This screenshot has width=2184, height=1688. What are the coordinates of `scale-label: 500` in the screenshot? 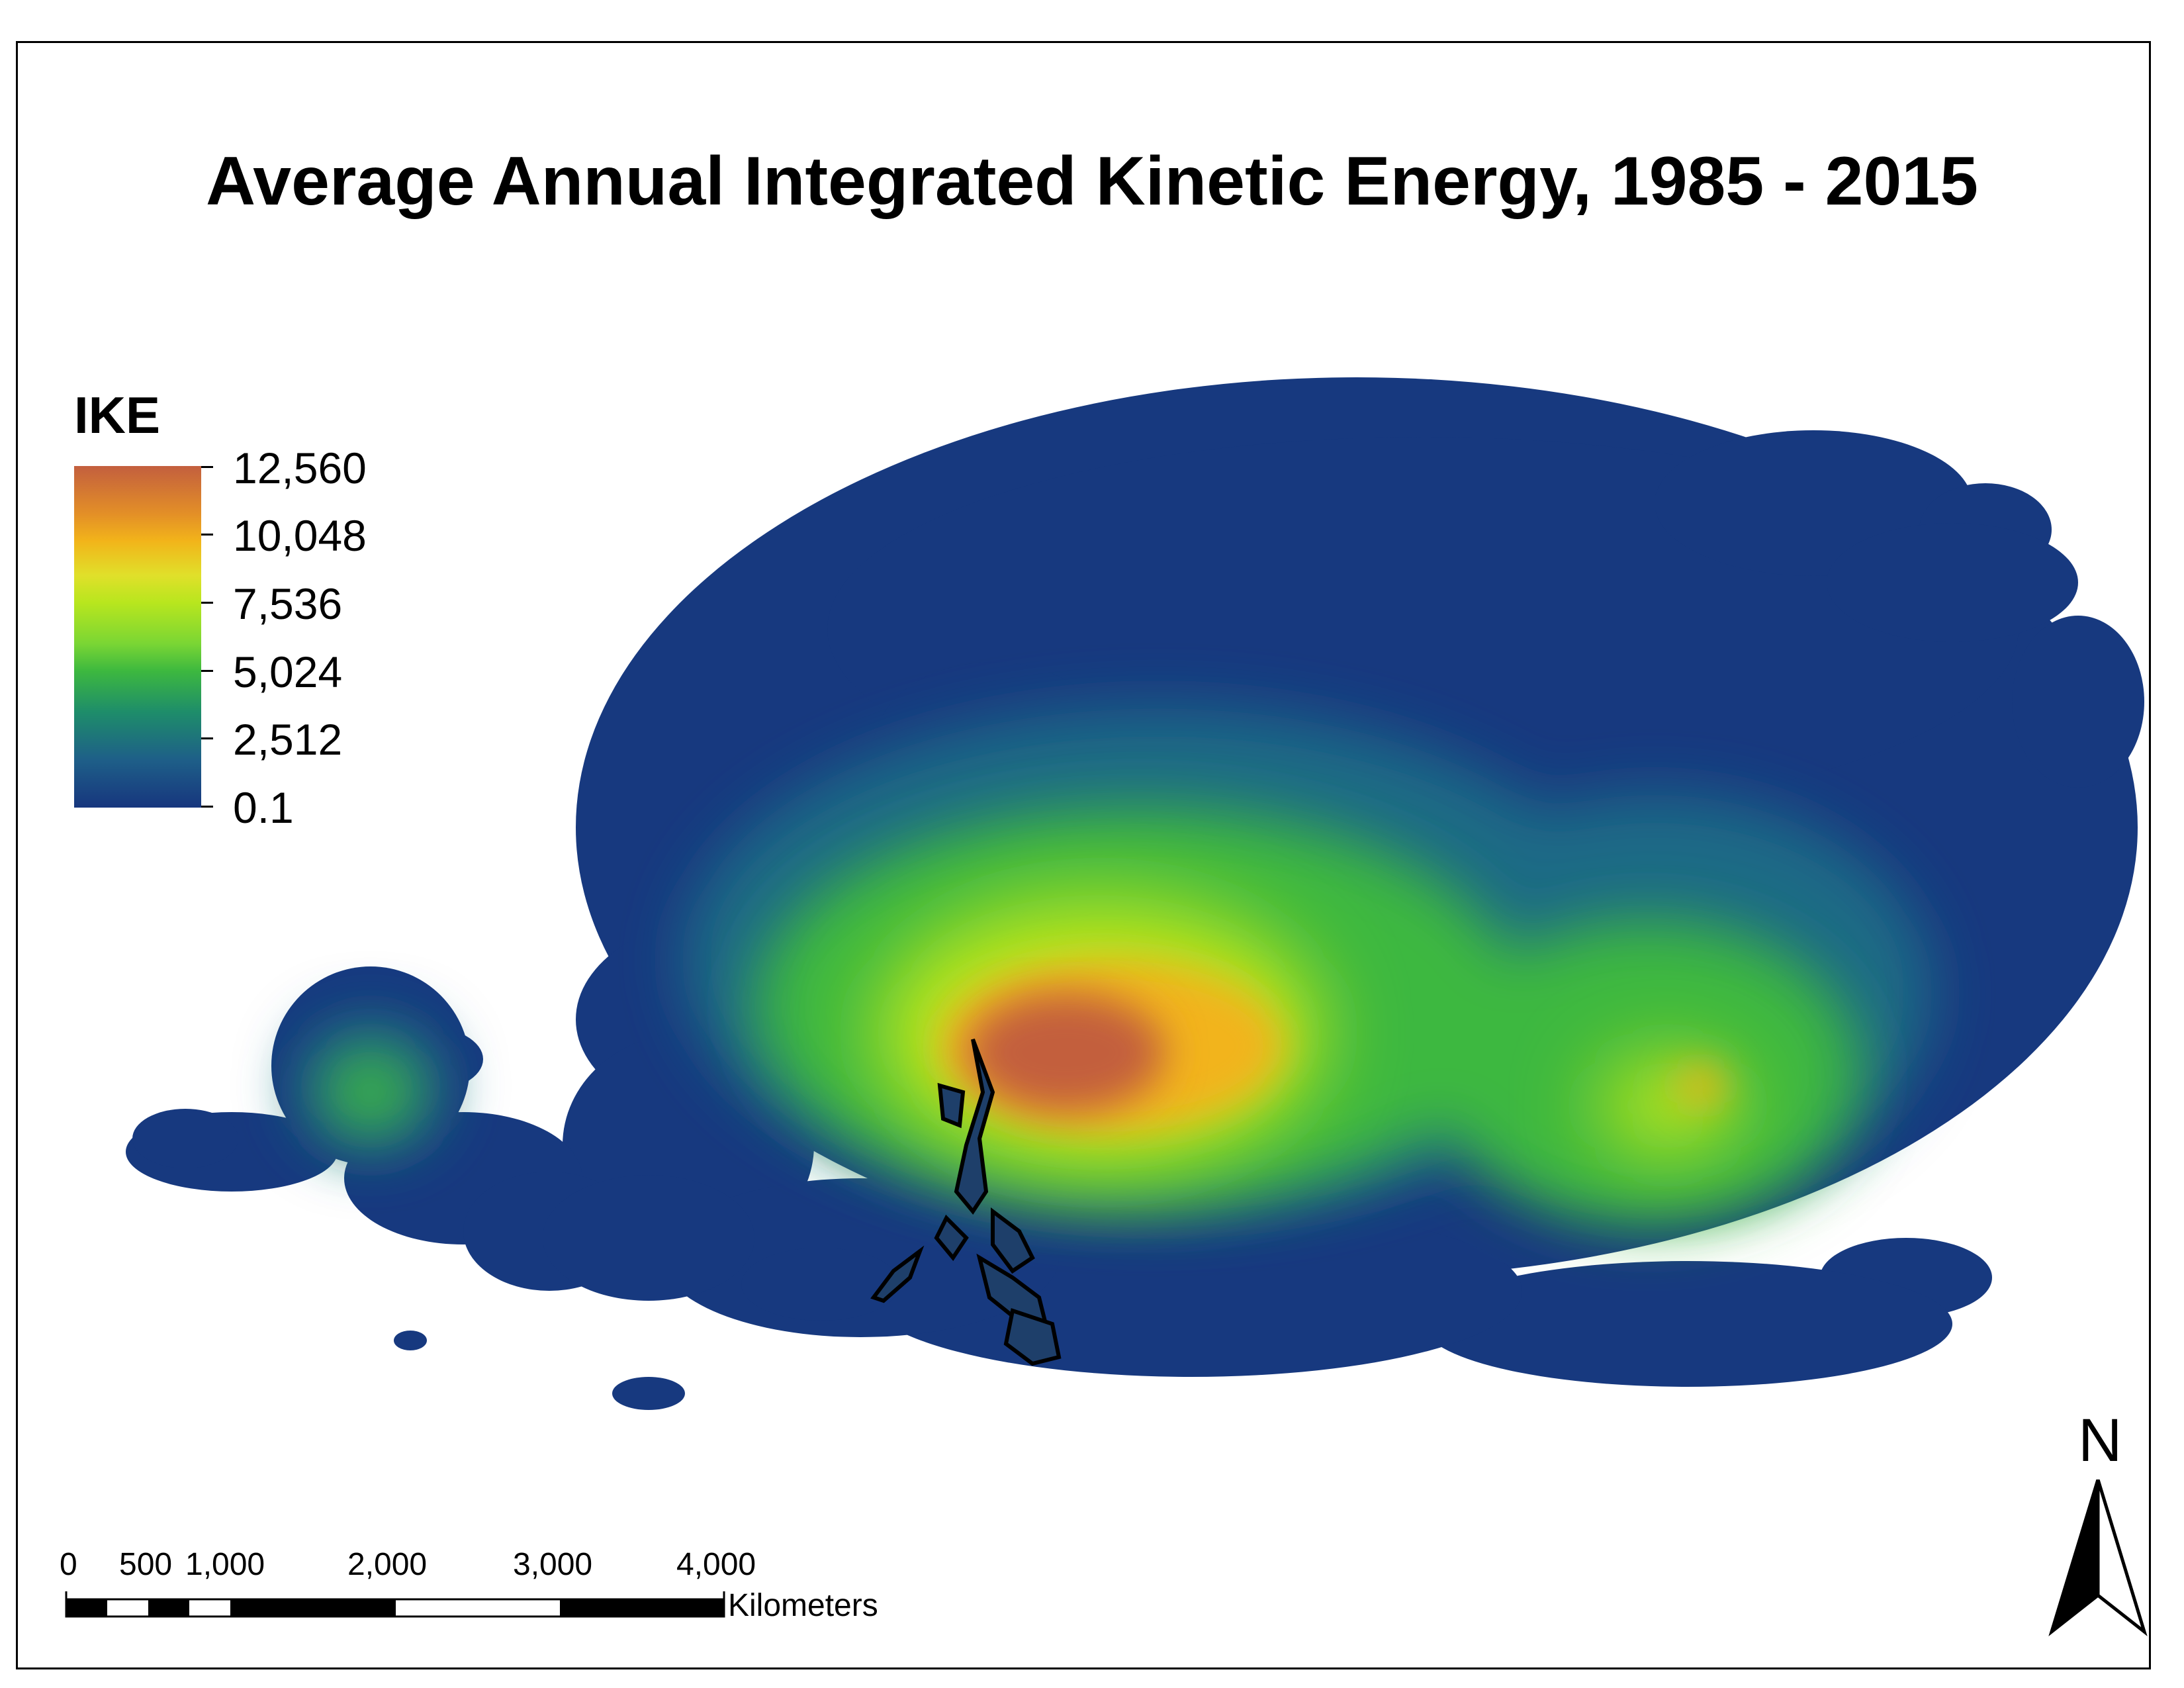 It's located at (146, 1564).